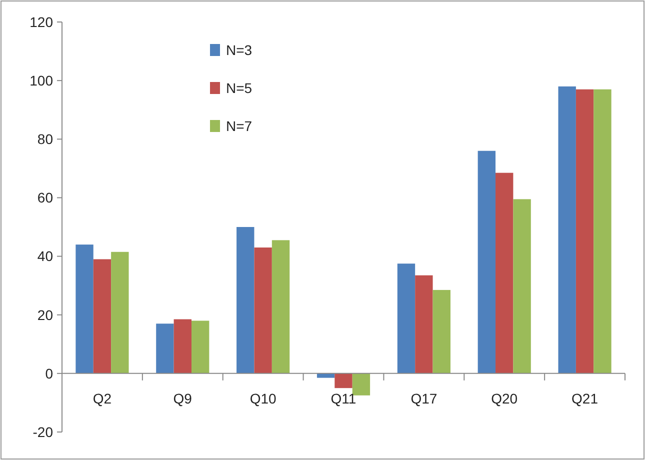 The height and width of the screenshot is (460, 645). Describe the element at coordinates (263, 398) in the screenshot. I see `x-tick-label: Q10` at that location.